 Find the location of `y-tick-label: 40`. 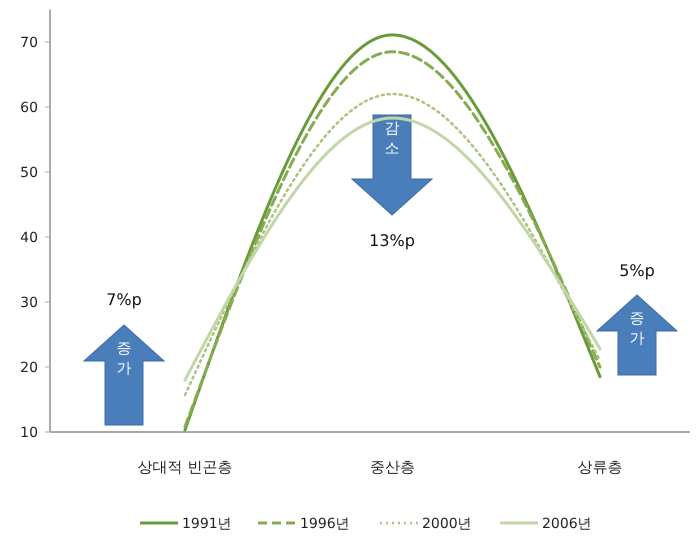

y-tick-label: 40 is located at coordinates (29, 238).